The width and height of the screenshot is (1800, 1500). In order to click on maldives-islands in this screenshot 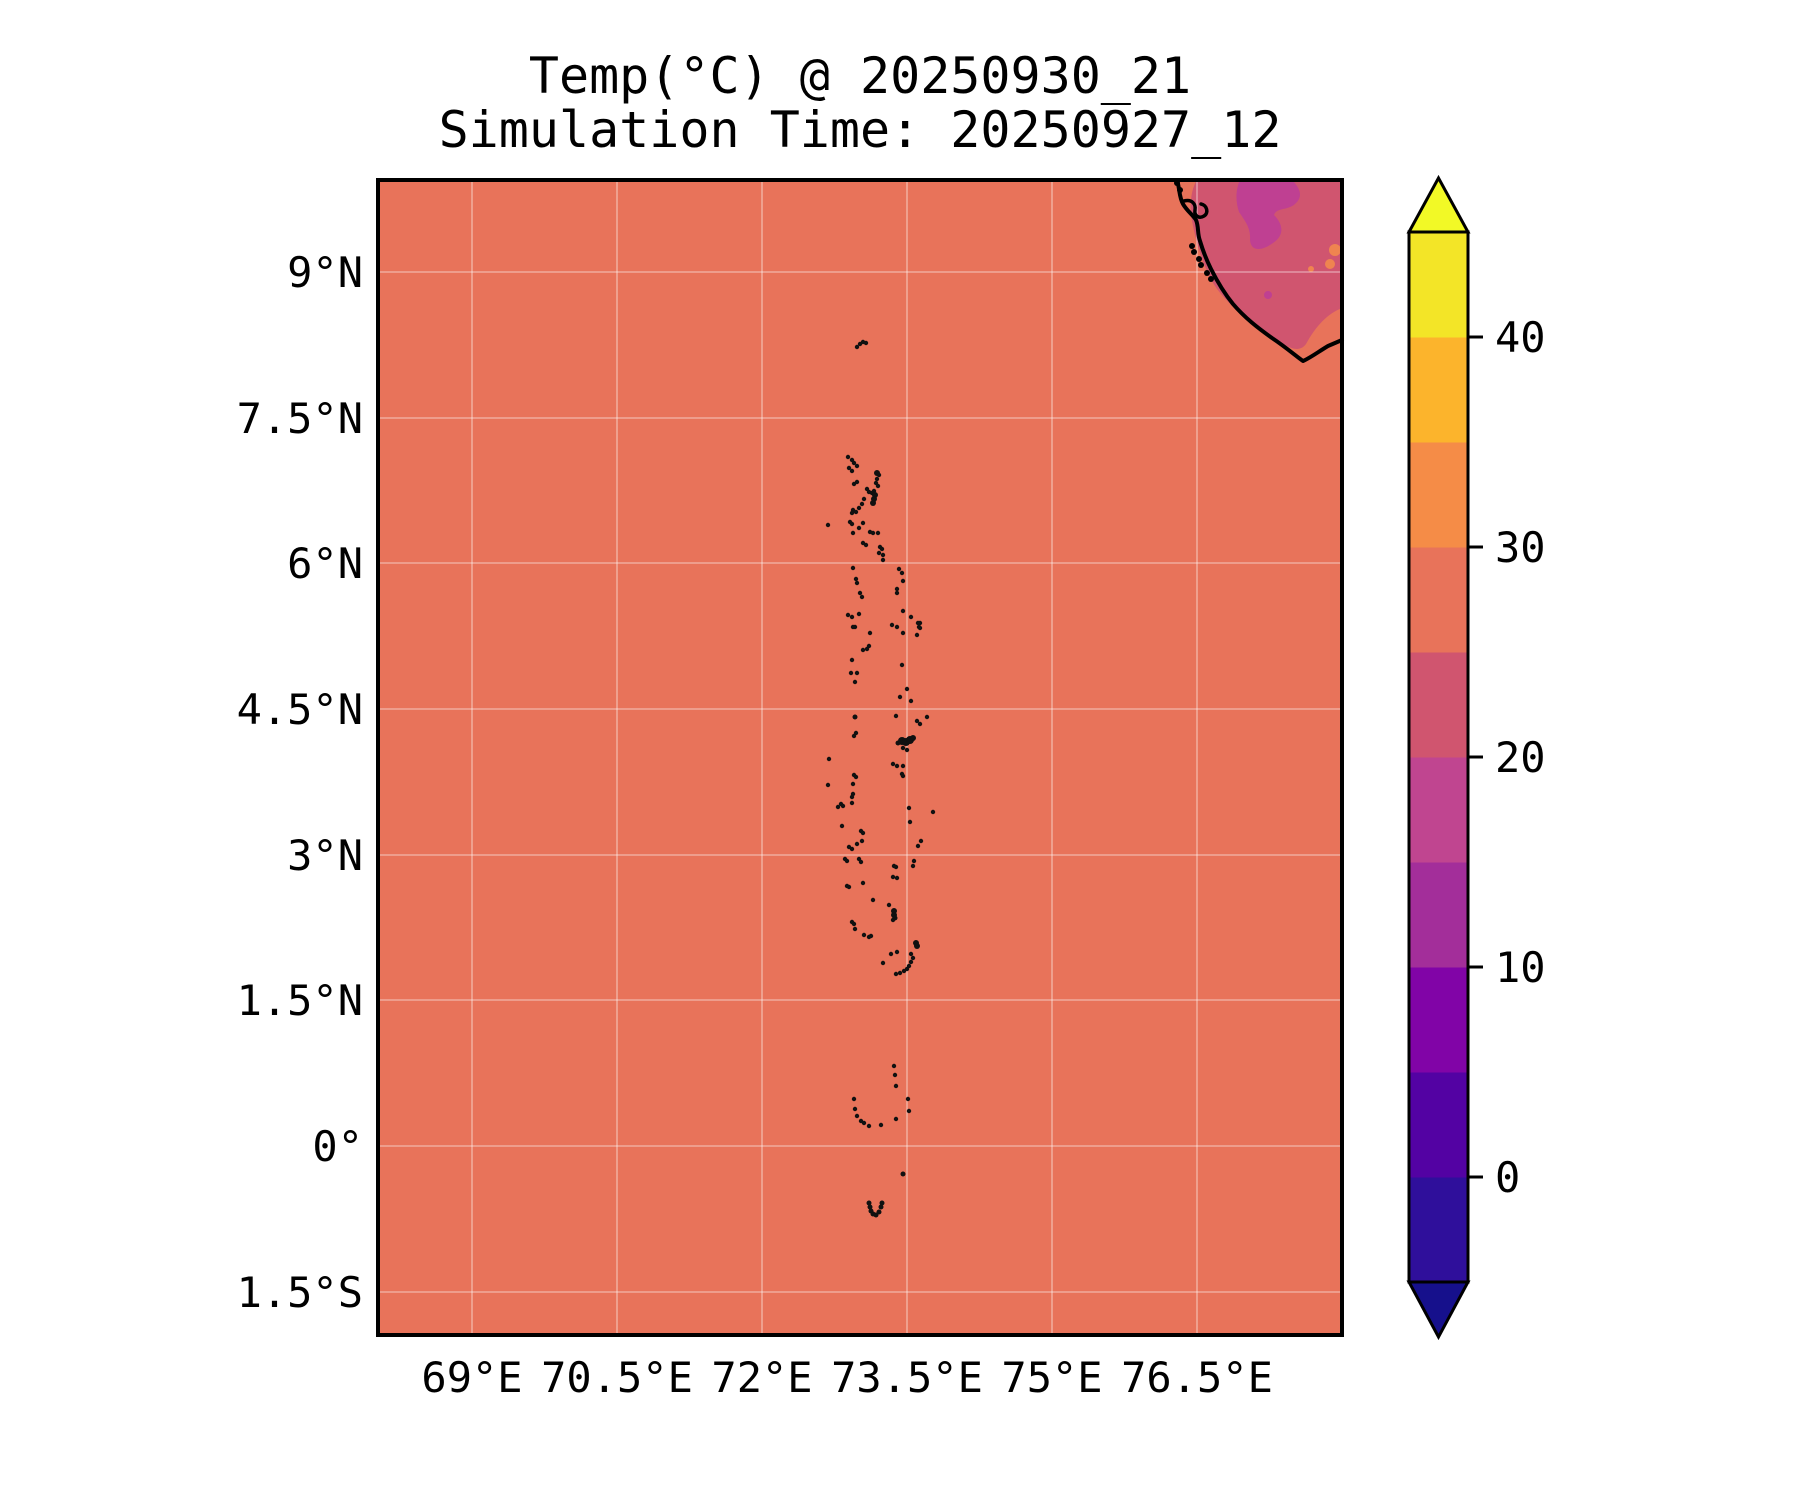, I will do `click(880, 778)`.